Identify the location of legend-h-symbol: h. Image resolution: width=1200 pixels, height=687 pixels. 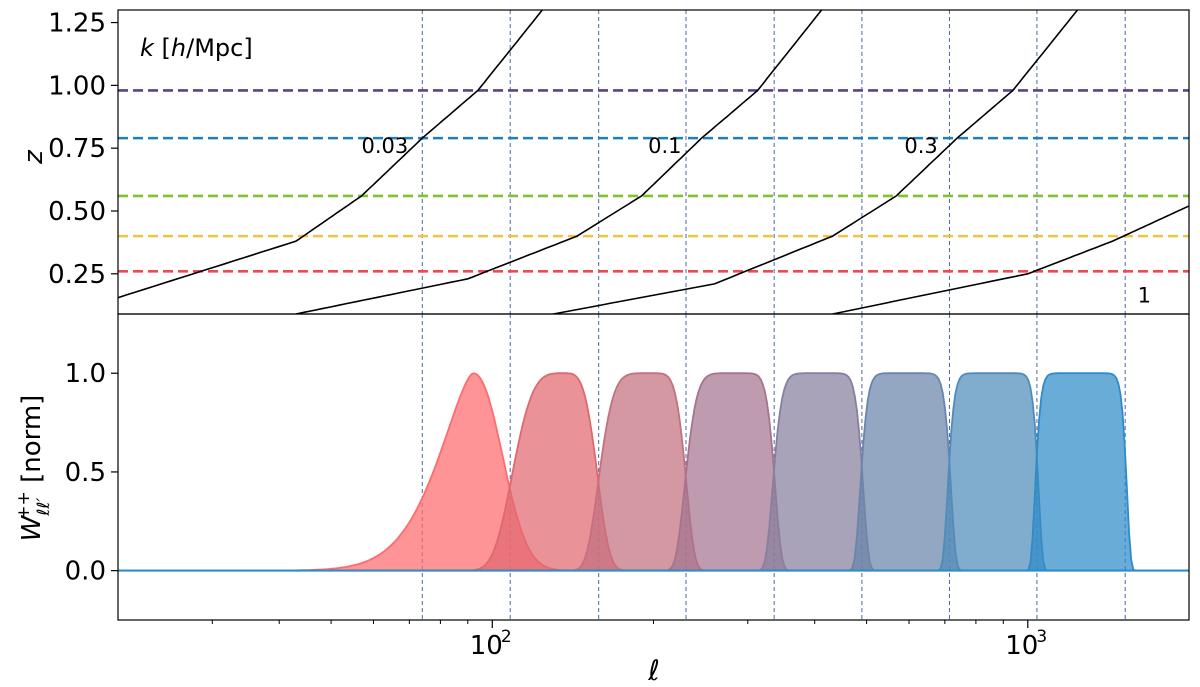
(178, 48).